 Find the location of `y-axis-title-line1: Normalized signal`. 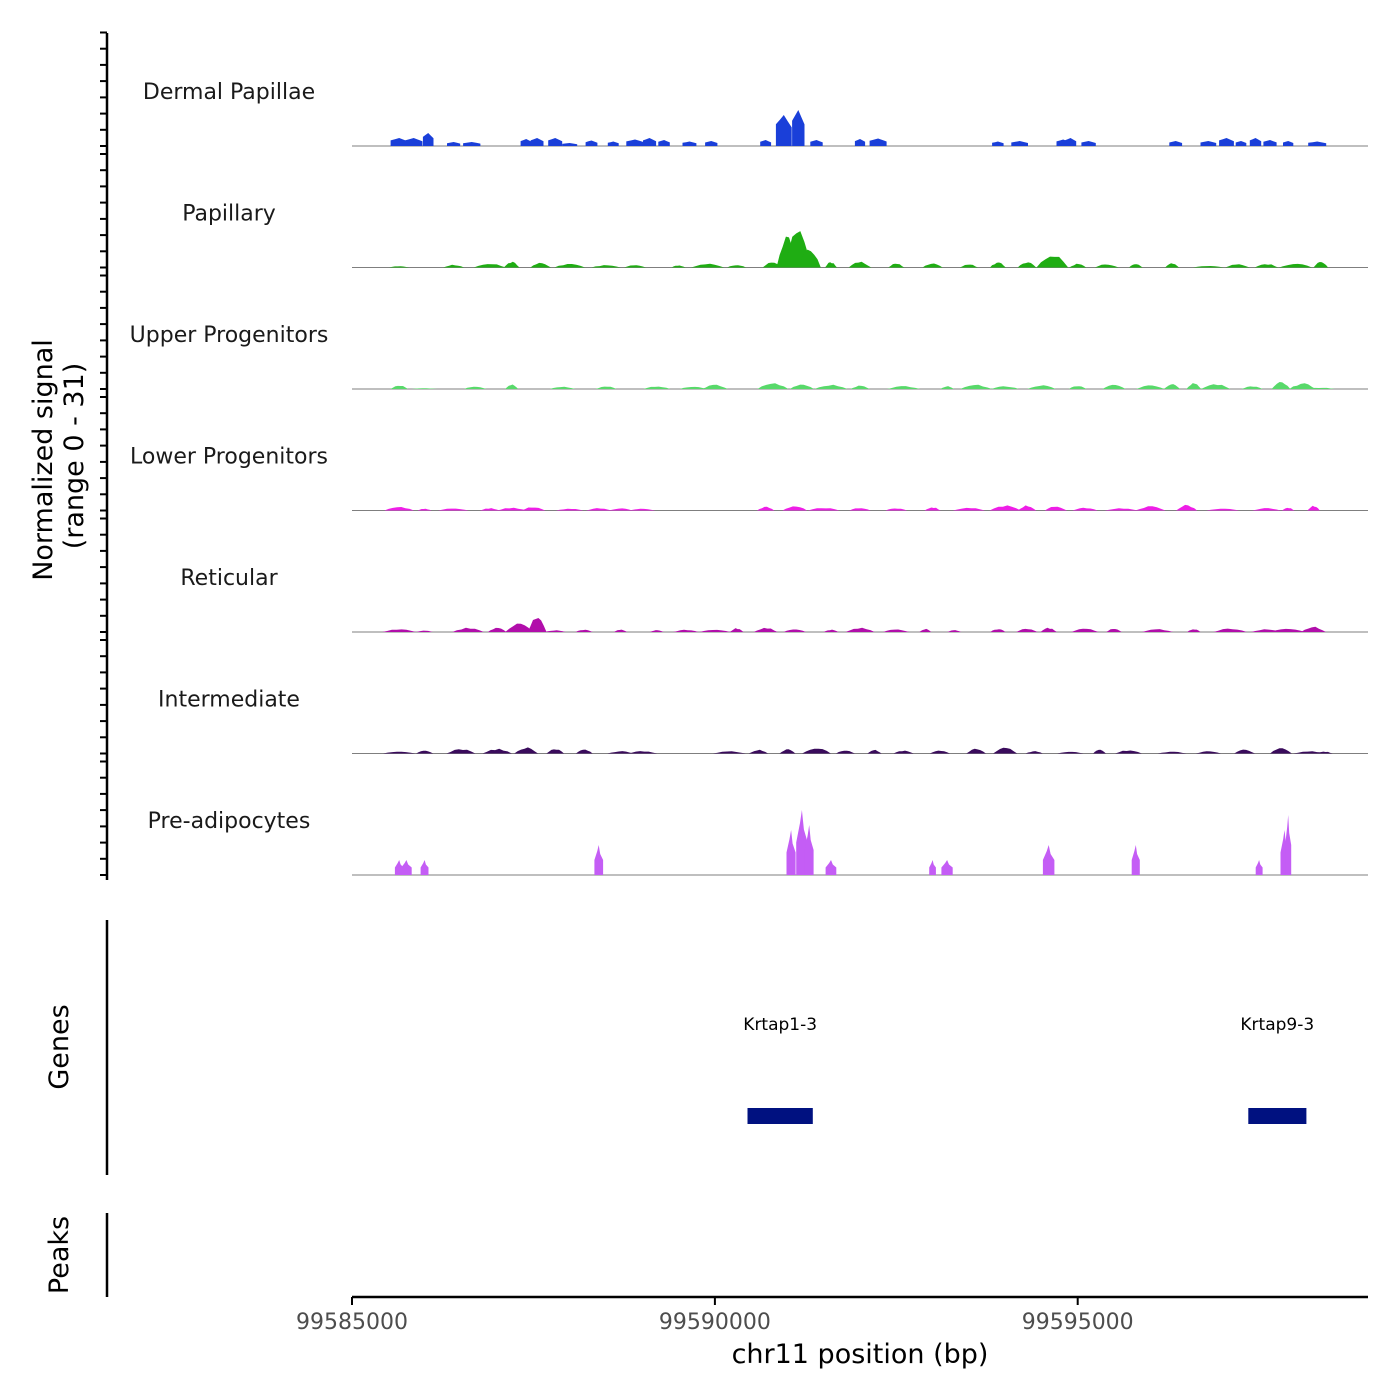

y-axis-title-line1: Normalized signal is located at coordinates (43, 460).